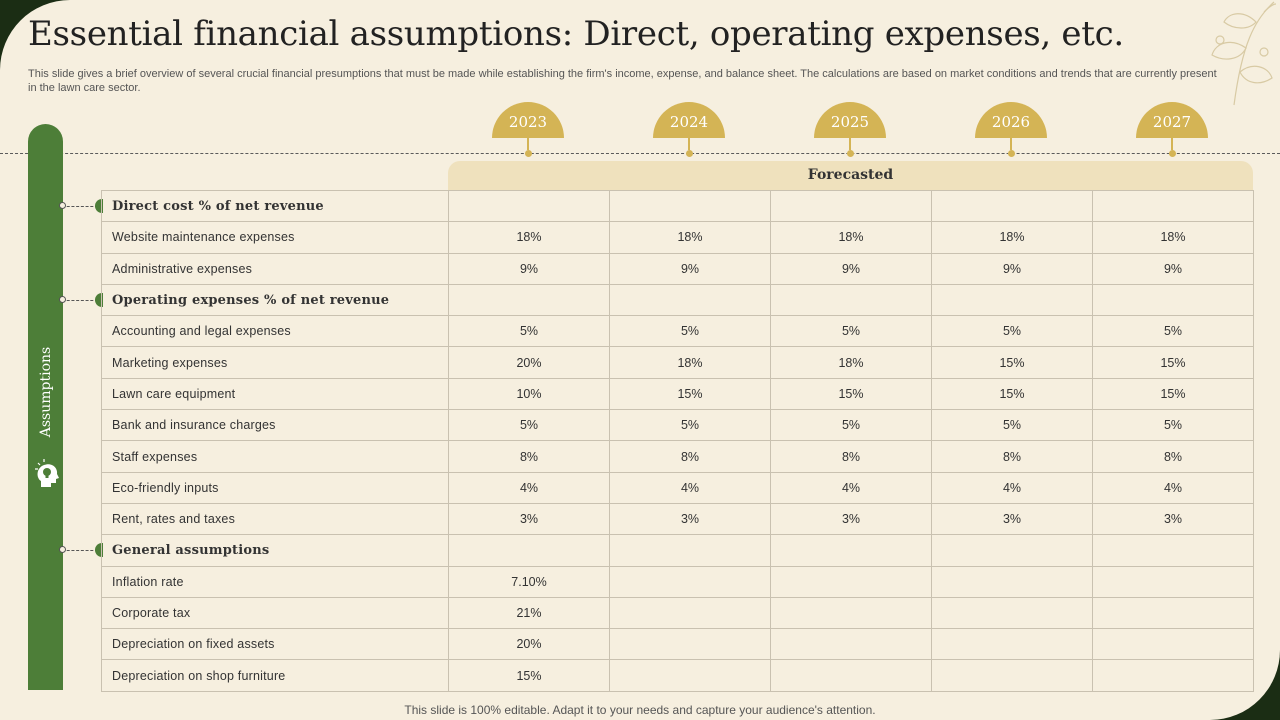 The image size is (1280, 720). I want to click on section-heading: Direct cost % of net revenue, so click(275, 206).